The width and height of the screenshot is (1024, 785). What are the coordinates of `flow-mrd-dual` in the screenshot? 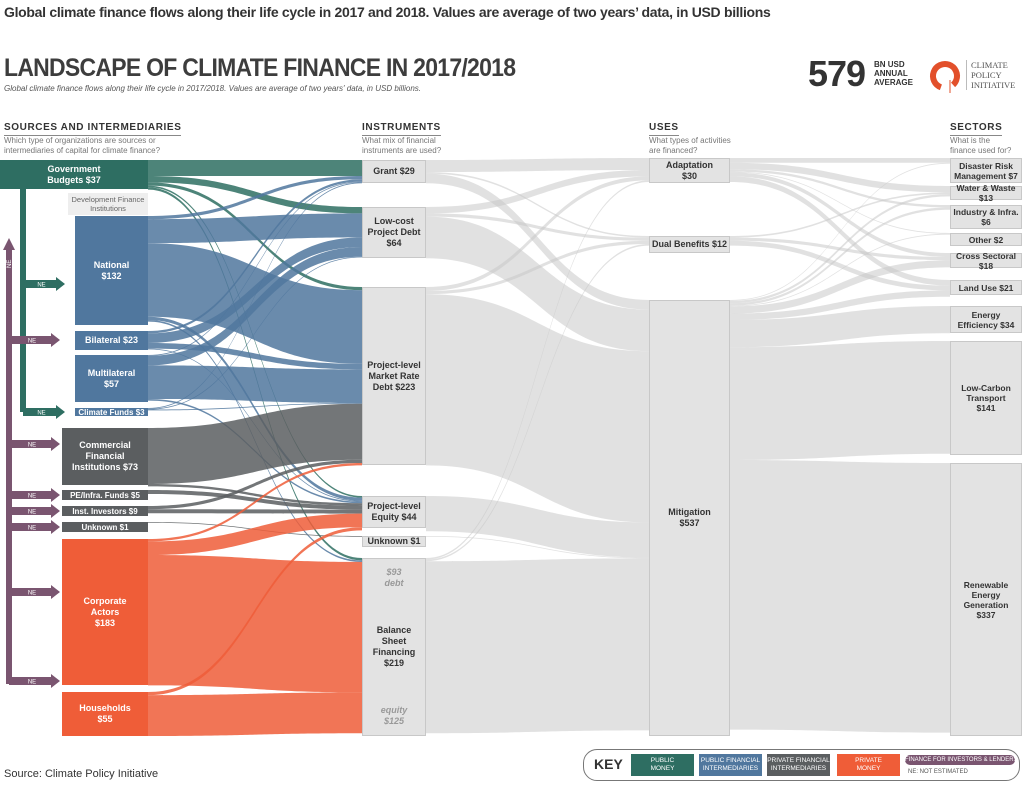 It's located at (537, 267).